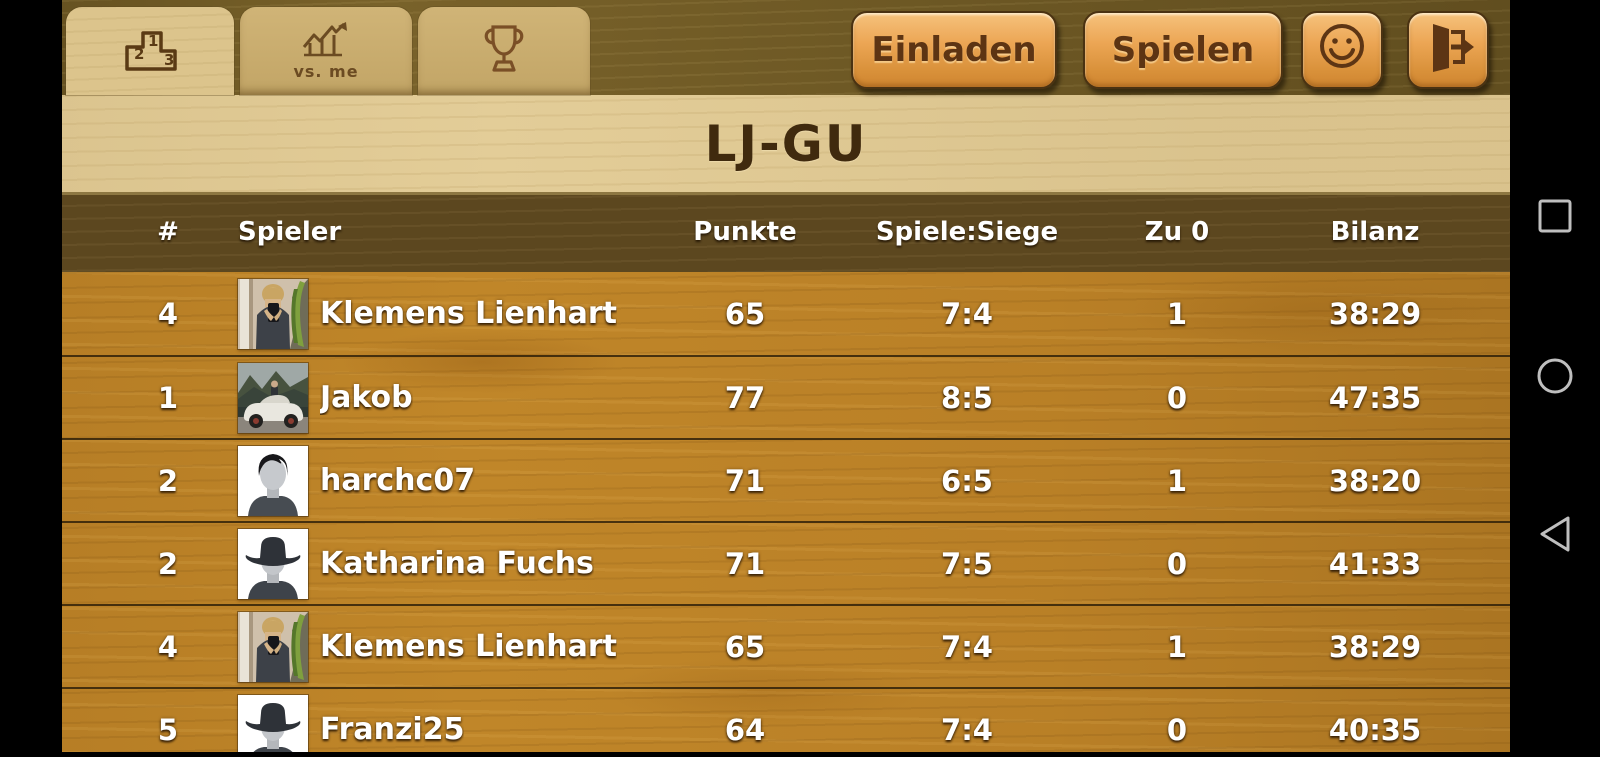 This screenshot has height=757, width=1600. What do you see at coordinates (168, 232) in the screenshot?
I see `header-rank: #` at bounding box center [168, 232].